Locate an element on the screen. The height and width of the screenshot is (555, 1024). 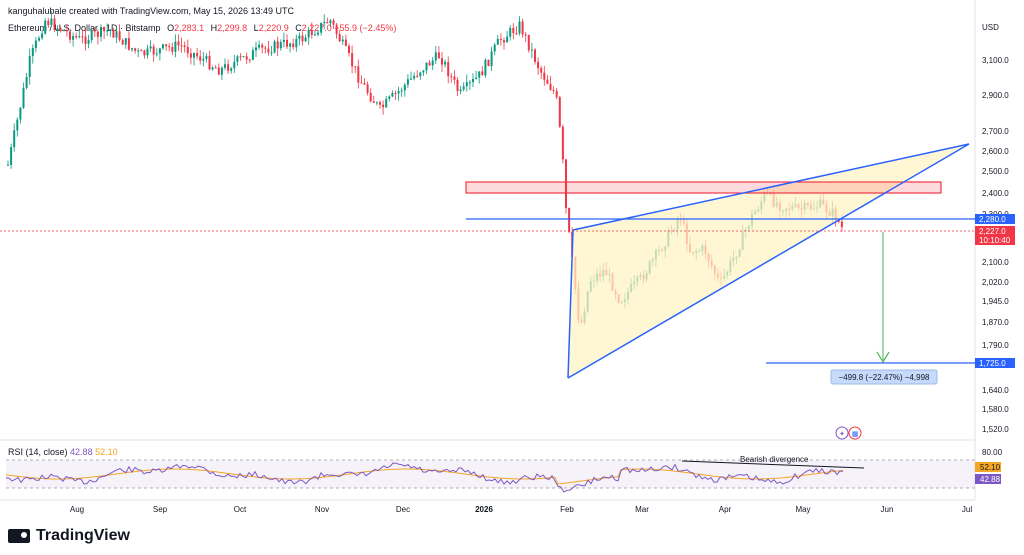
close-label: C is located at coordinates (298, 28).